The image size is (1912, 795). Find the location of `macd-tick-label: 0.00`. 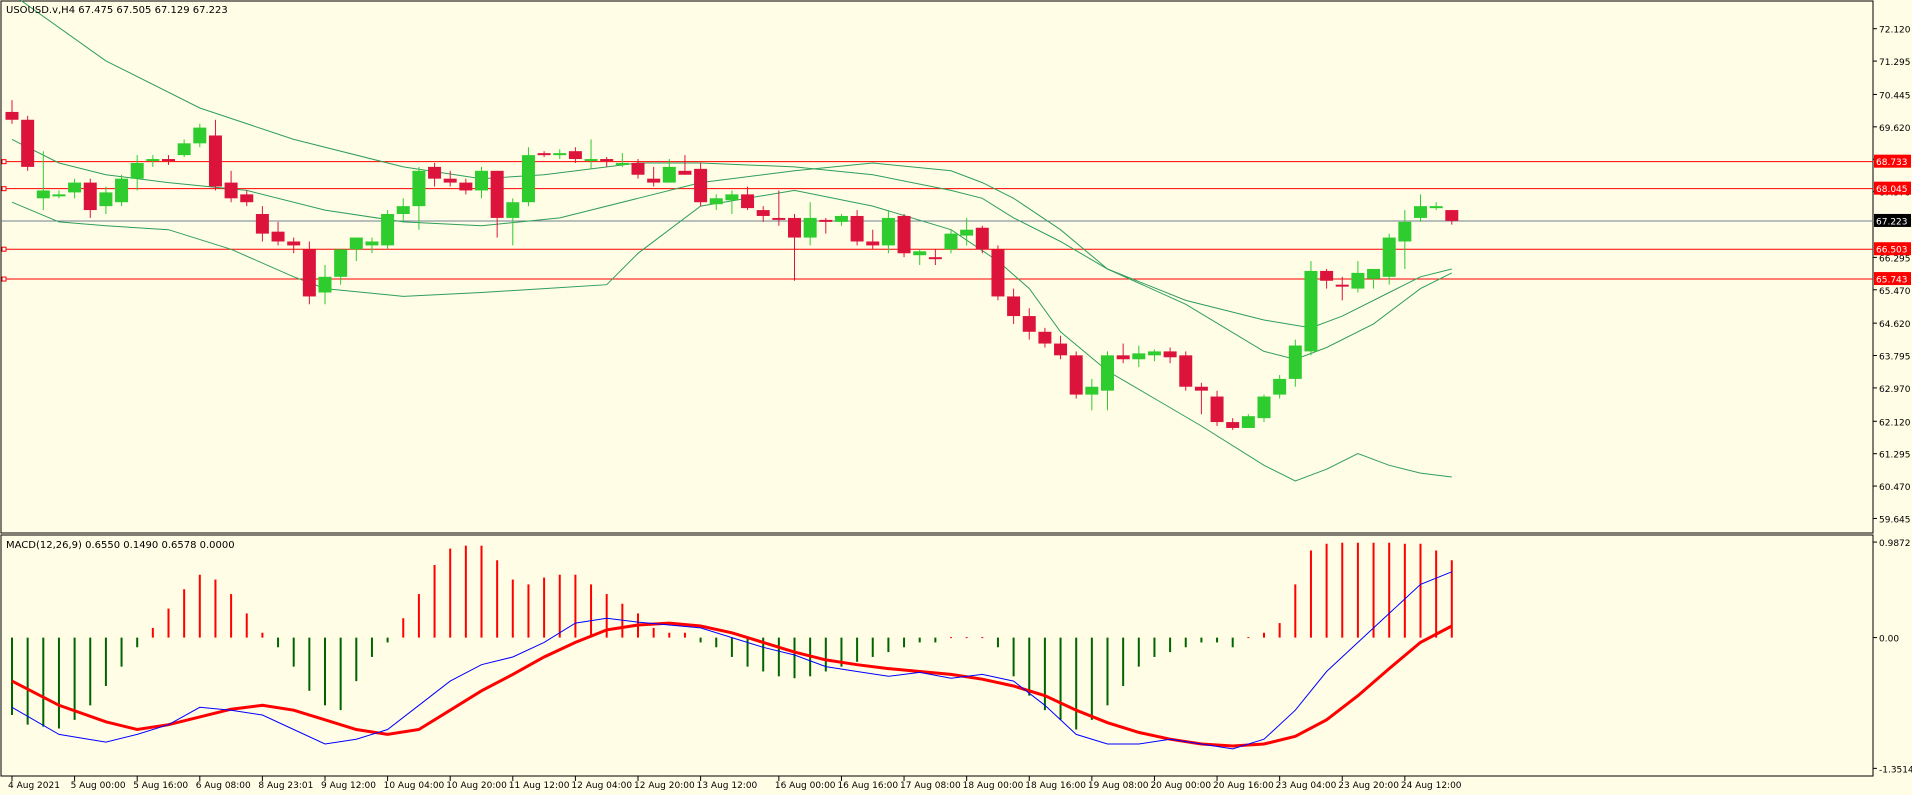

macd-tick-label: 0.00 is located at coordinates (1889, 640).